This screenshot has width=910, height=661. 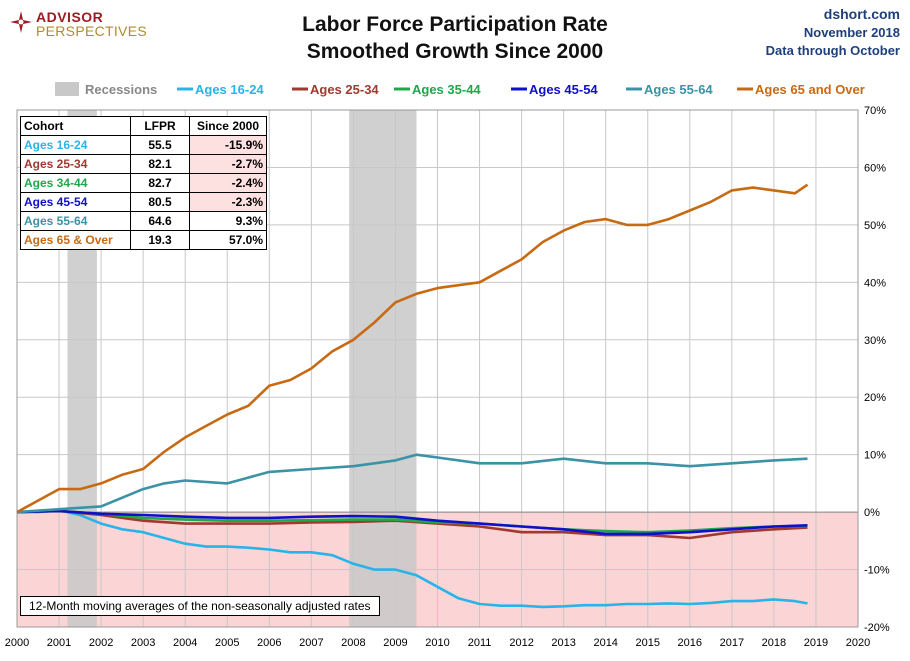 I want to click on table-row: Ages 25-34 82.1 -2.7%, so click(x=143, y=164).